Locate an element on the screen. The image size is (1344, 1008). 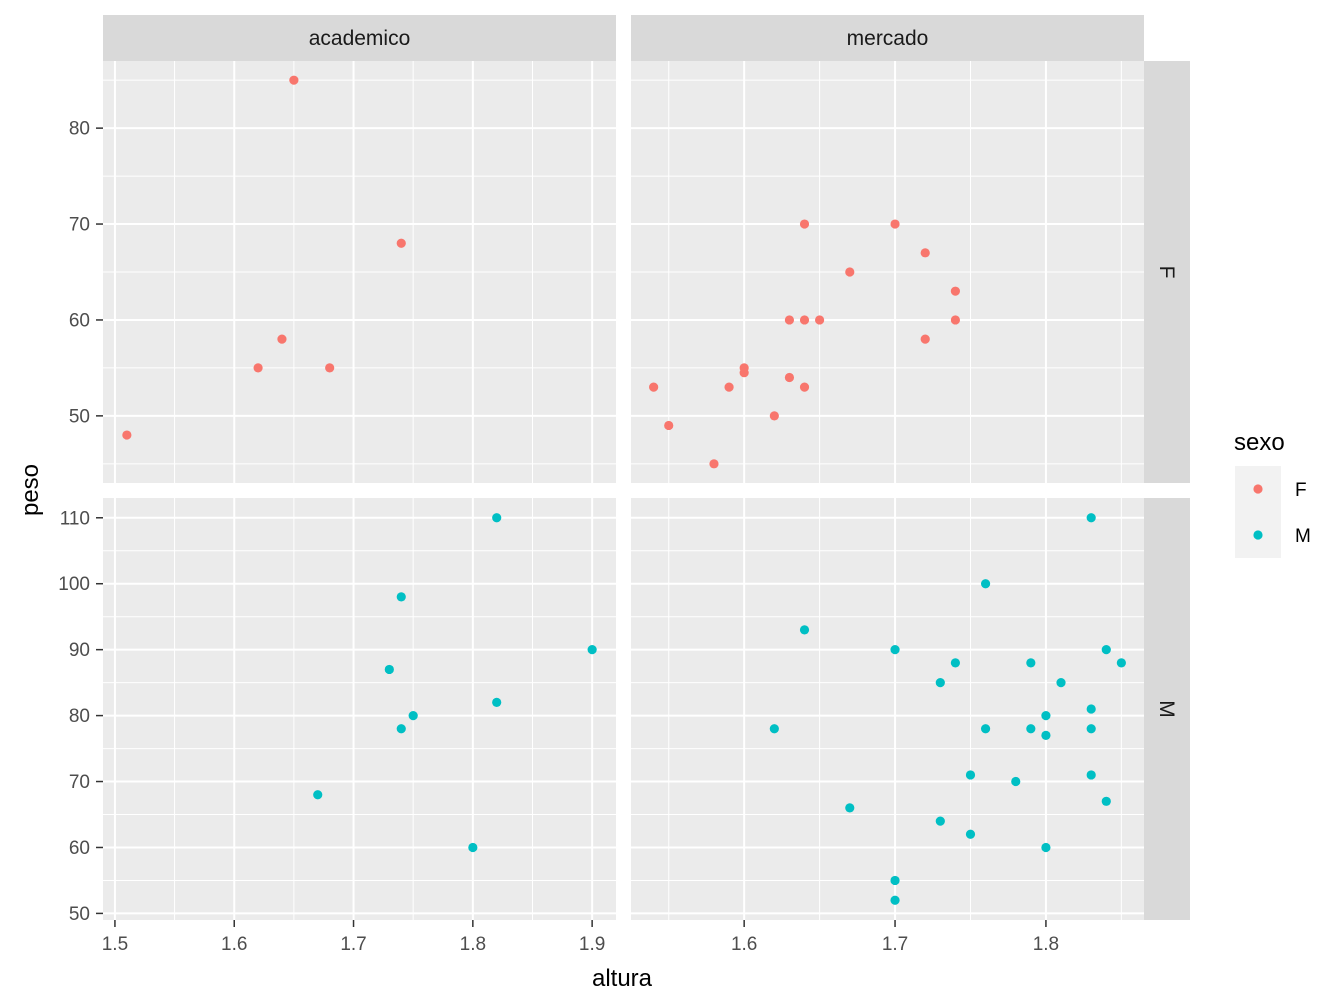
points-academico-F is located at coordinates (264, 257).